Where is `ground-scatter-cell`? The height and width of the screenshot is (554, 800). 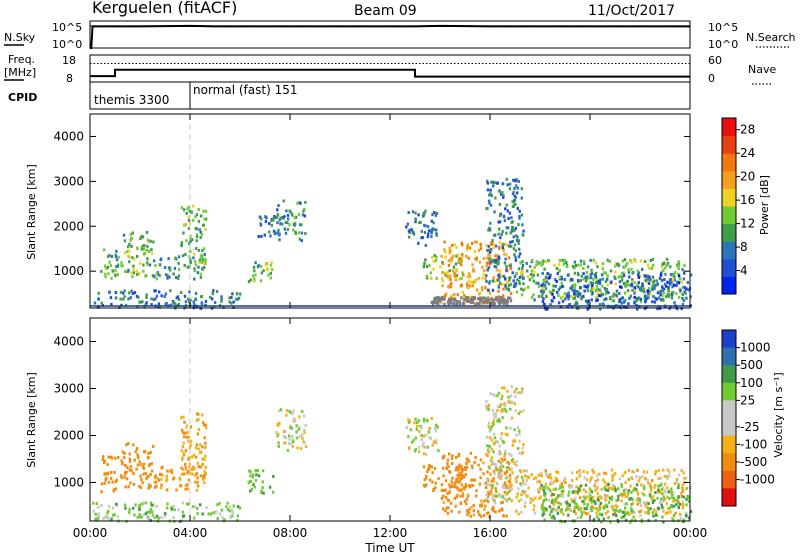 ground-scatter-cell is located at coordinates (493, 304).